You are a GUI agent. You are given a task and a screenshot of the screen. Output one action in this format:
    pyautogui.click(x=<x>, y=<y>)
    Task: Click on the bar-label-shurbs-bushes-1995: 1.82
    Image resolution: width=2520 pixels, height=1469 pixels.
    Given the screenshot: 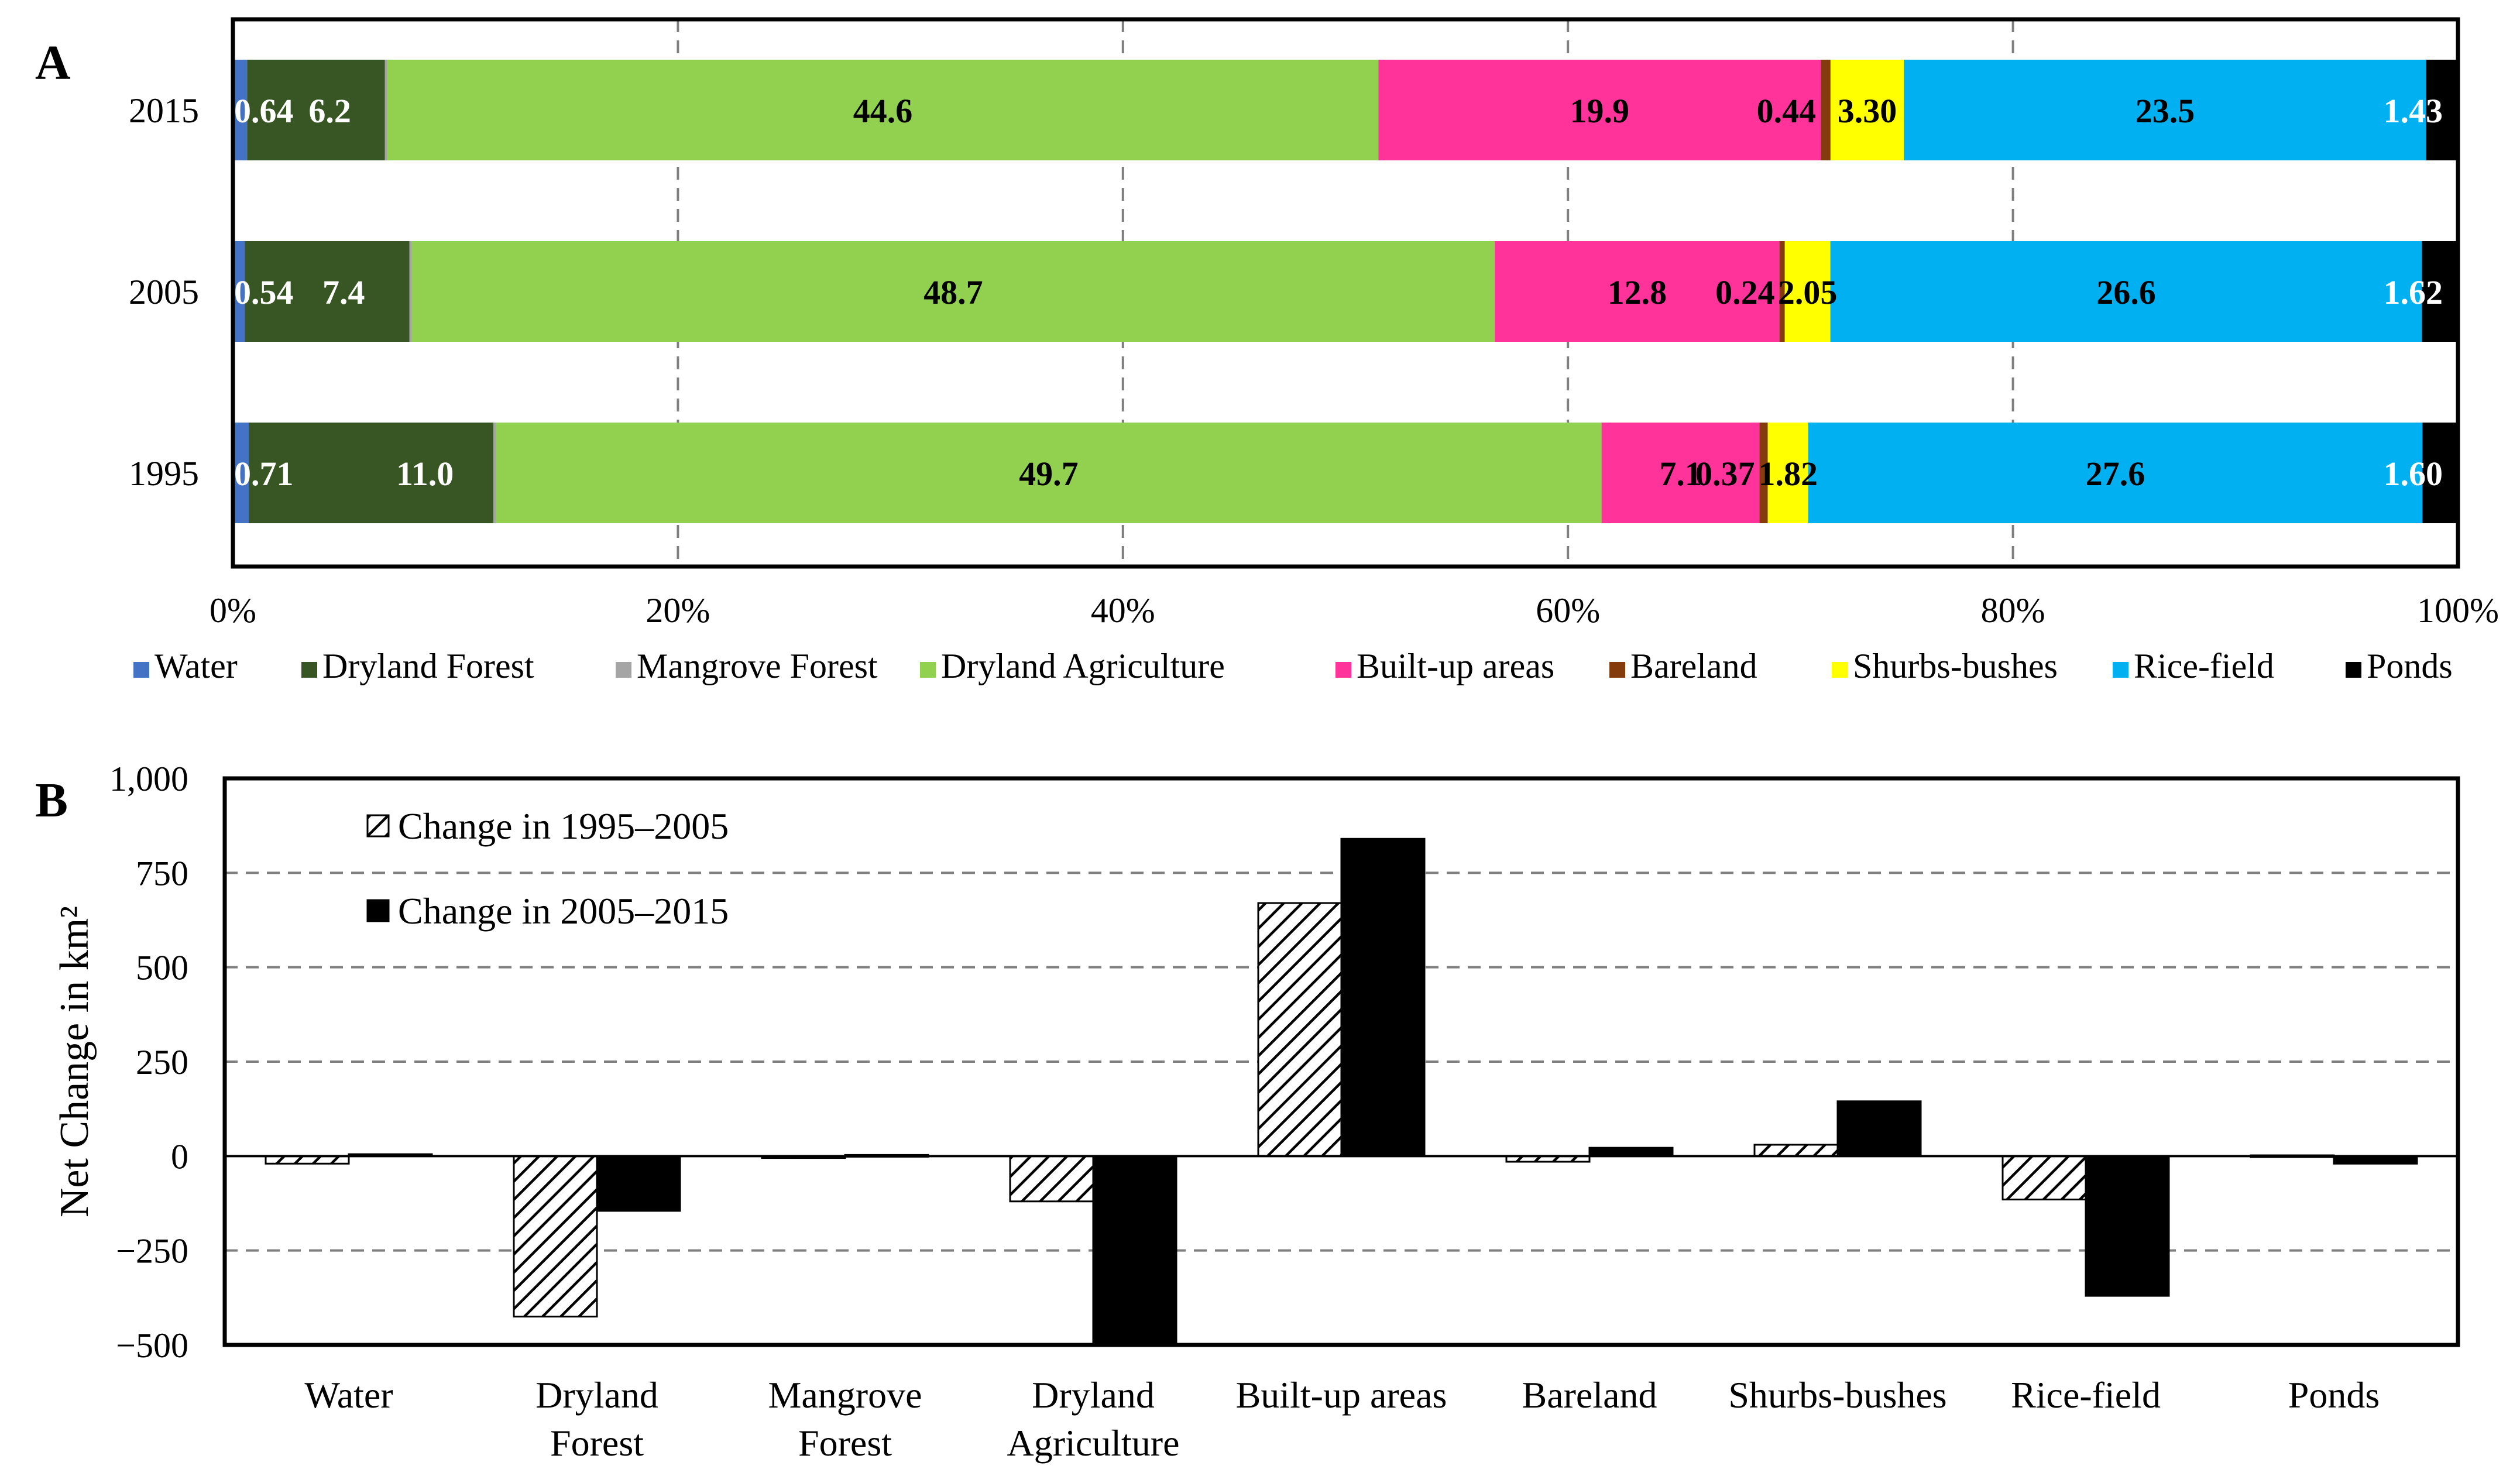 What is the action you would take?
    pyautogui.click(x=1788, y=474)
    